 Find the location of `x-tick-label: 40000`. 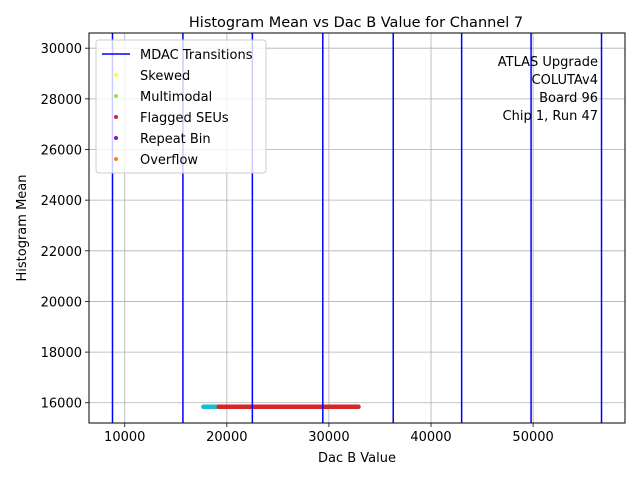

x-tick-label: 40000 is located at coordinates (430, 437).